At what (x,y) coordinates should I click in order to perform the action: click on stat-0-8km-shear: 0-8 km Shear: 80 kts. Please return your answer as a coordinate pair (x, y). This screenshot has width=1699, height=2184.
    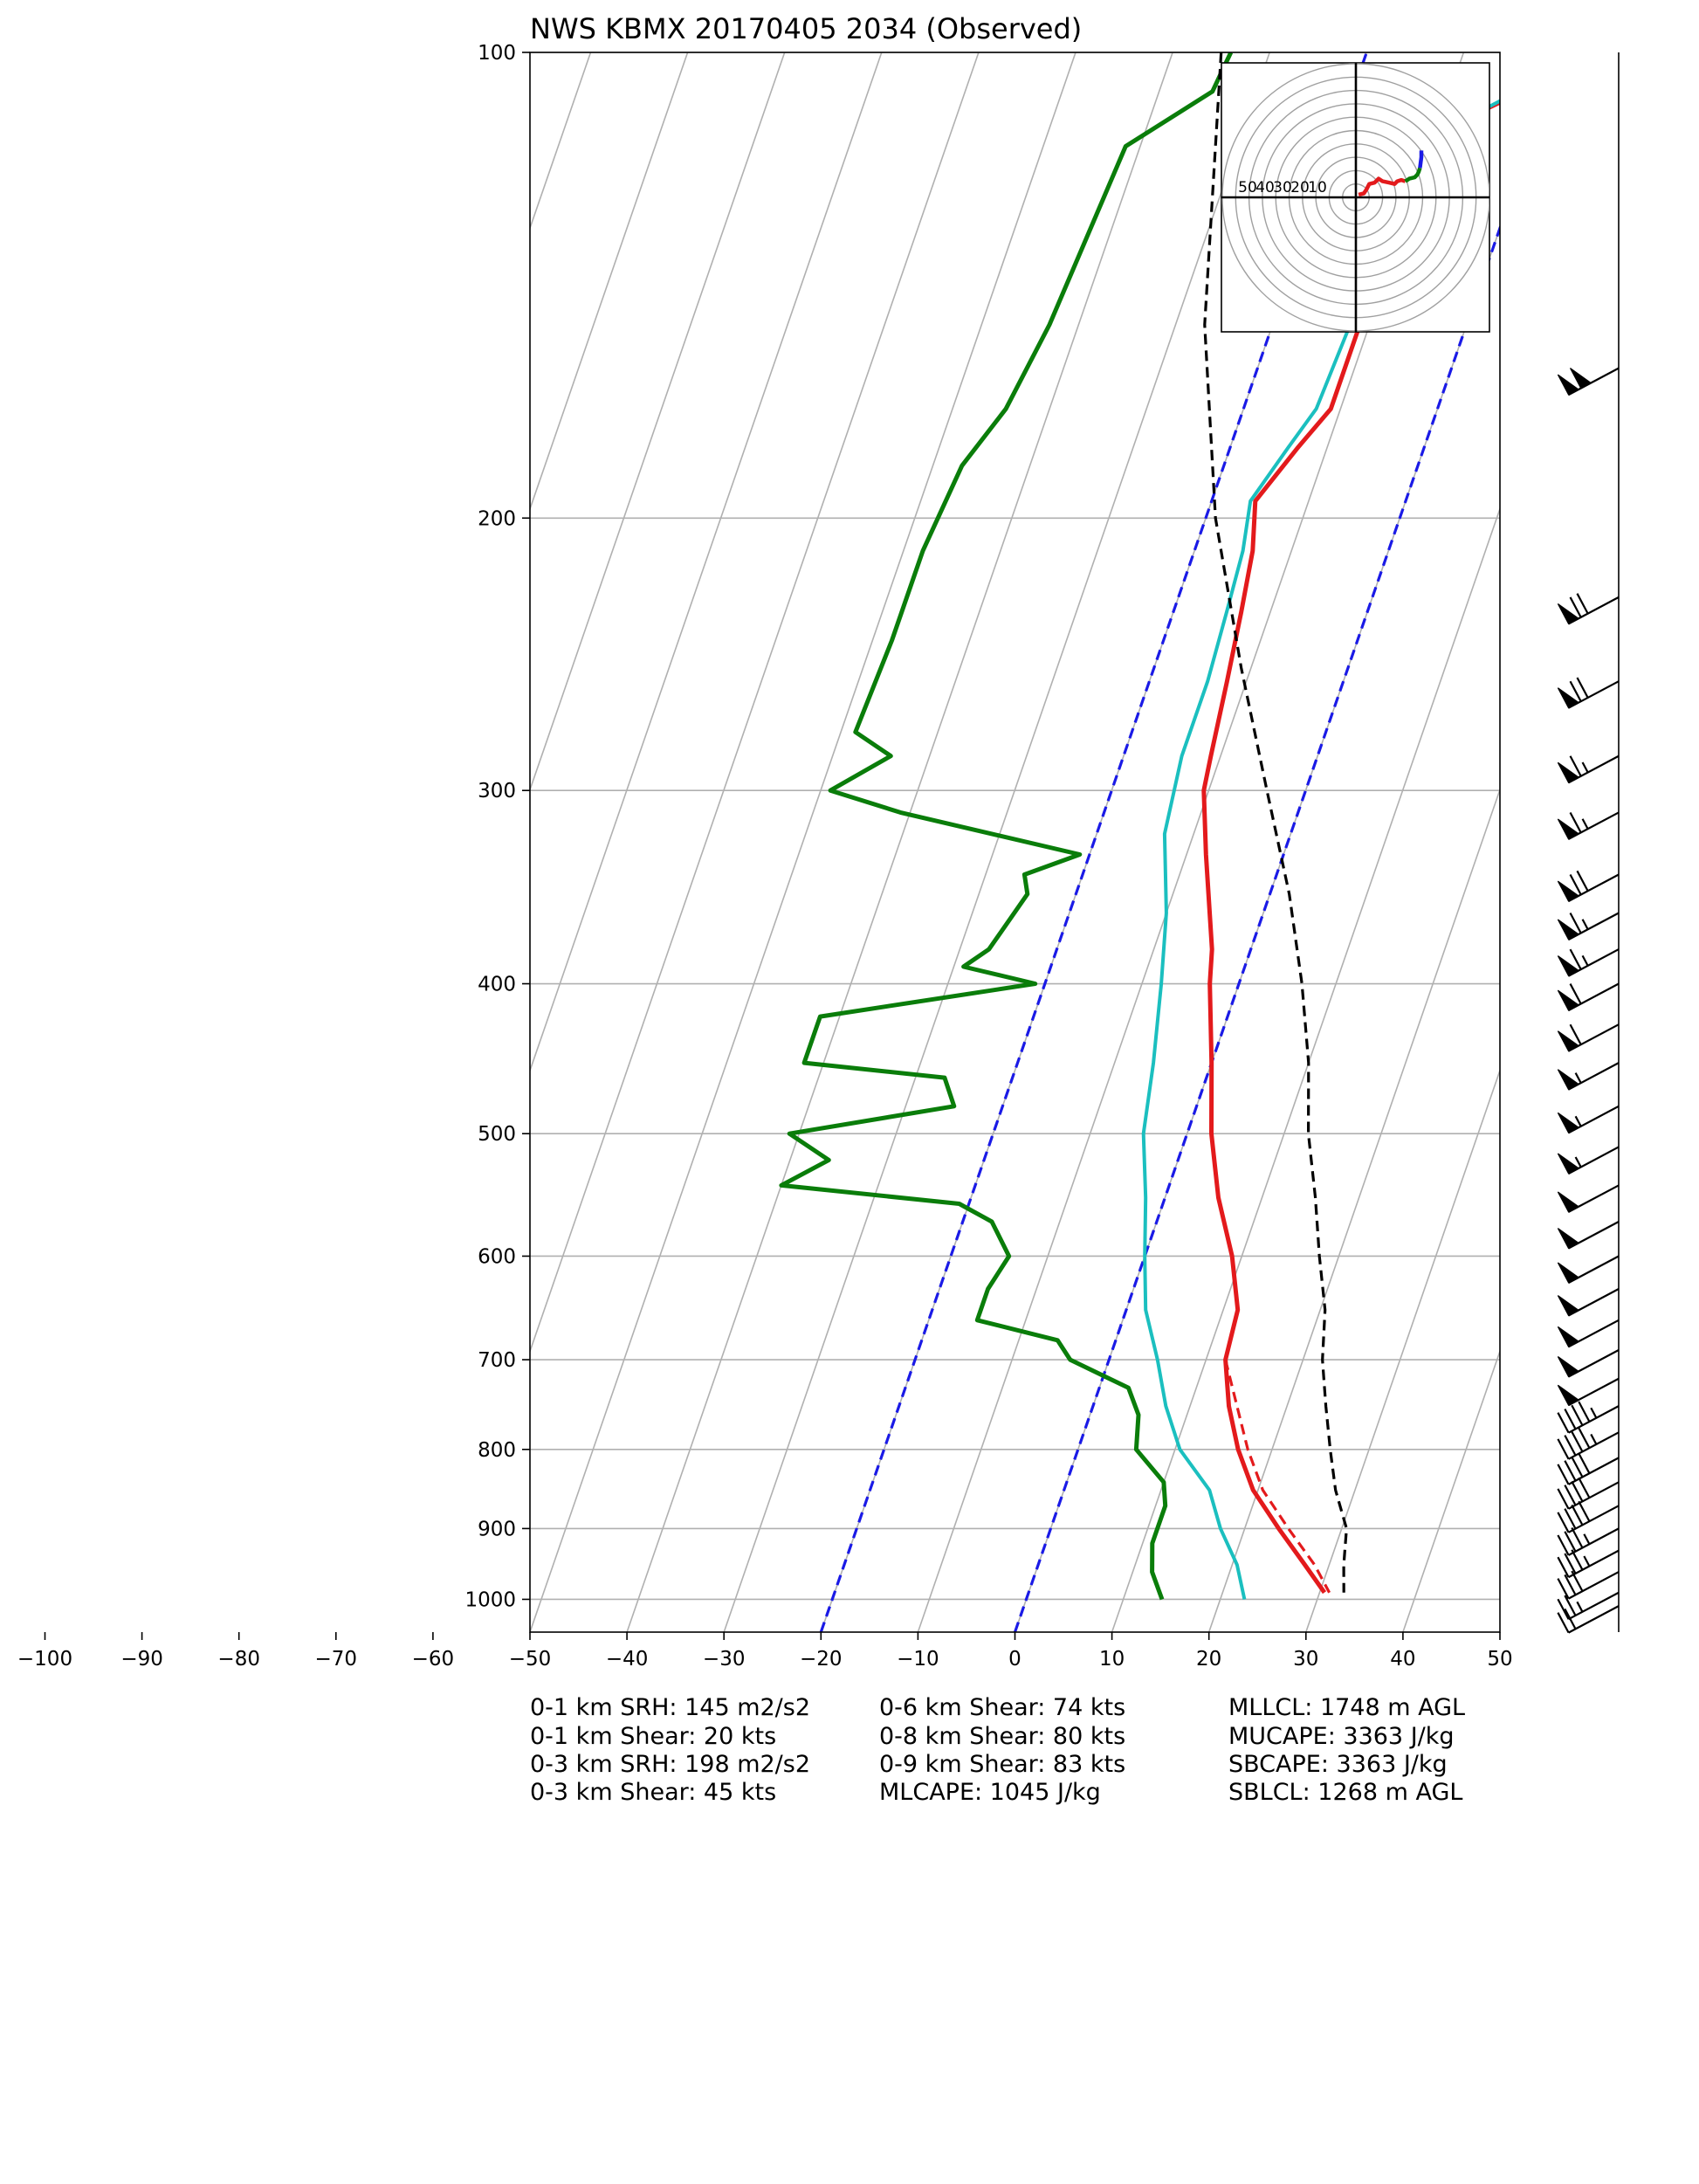
    Looking at the image, I should click on (1002, 1736).